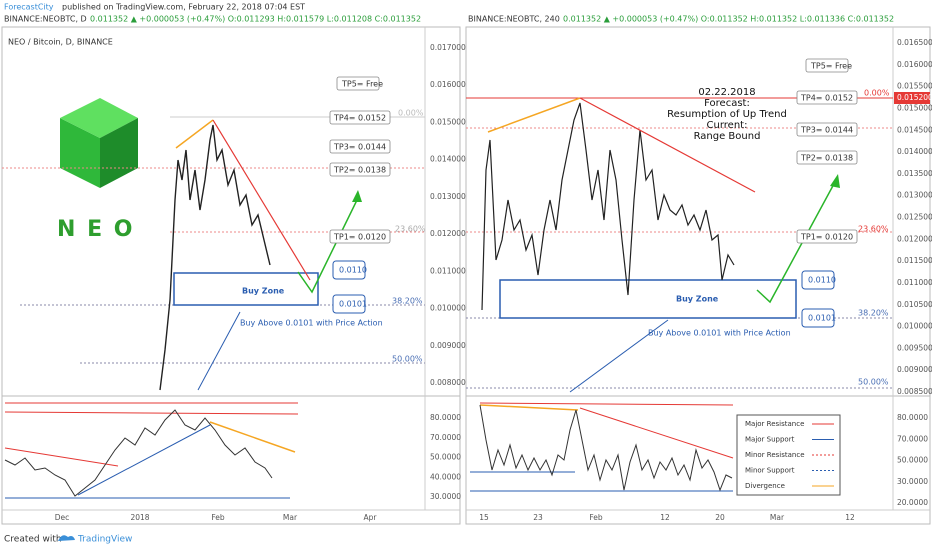 The image size is (932, 554). I want to click on oscillator-line, so click(138, 453).